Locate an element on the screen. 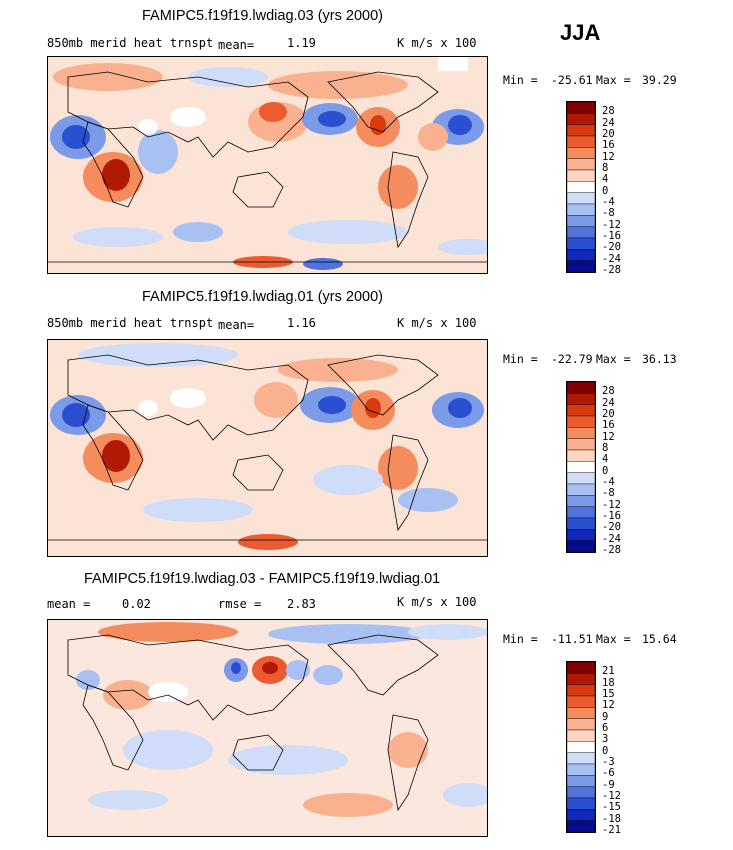 Image resolution: width=733 pixels, height=850 pixels. panel3-min-value: -11.51 is located at coordinates (572, 639).